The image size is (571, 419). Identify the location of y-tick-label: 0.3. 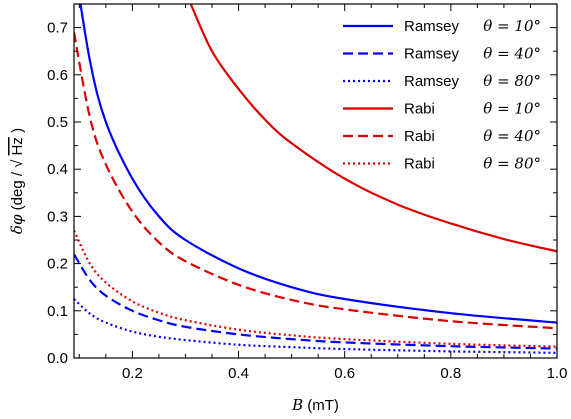
(57, 216).